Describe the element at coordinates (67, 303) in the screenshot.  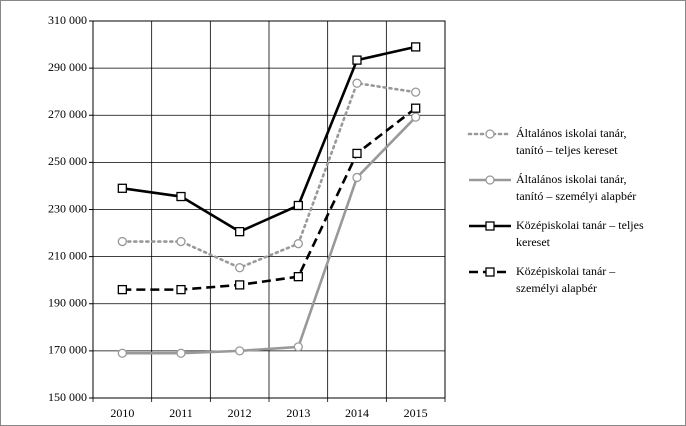
I see `y-tick-label: 190 000` at that location.